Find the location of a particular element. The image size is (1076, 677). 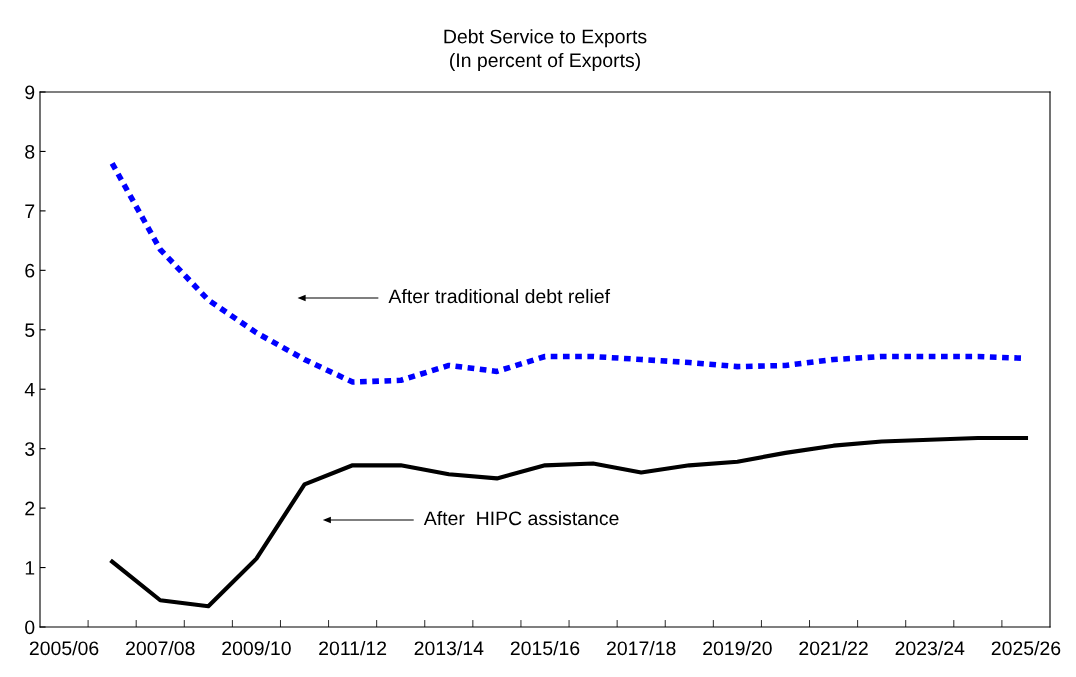

annotation: After traditional debt relief is located at coordinates (499, 296).